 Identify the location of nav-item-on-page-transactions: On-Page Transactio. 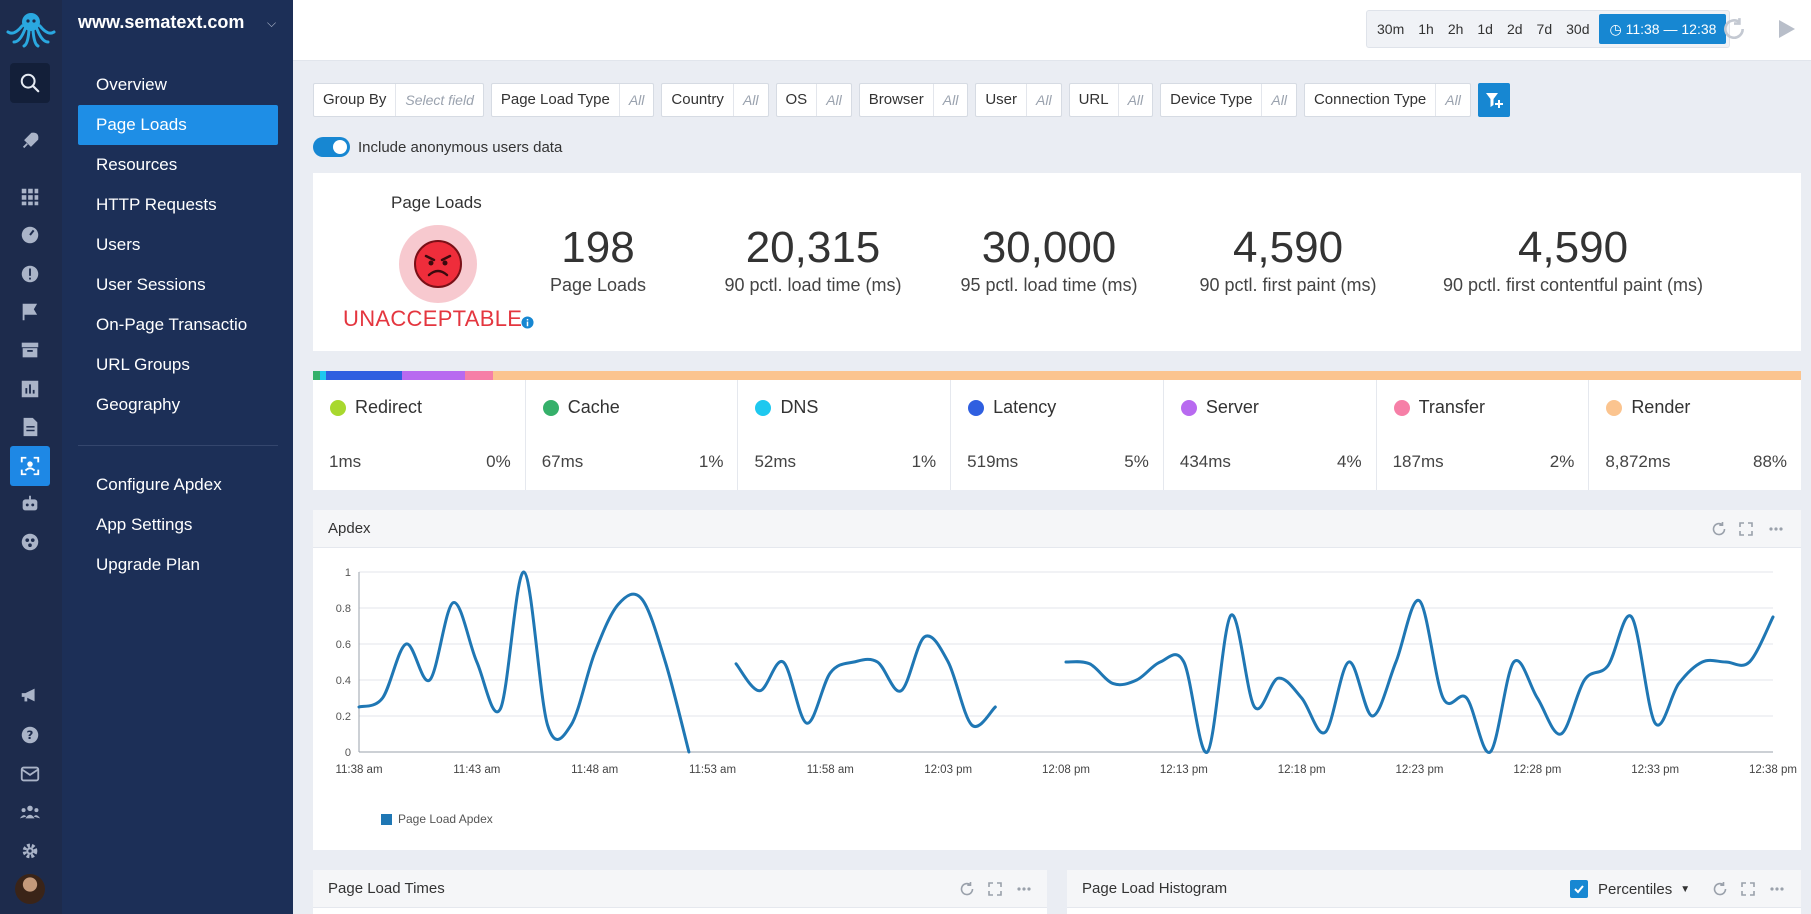
(172, 324).